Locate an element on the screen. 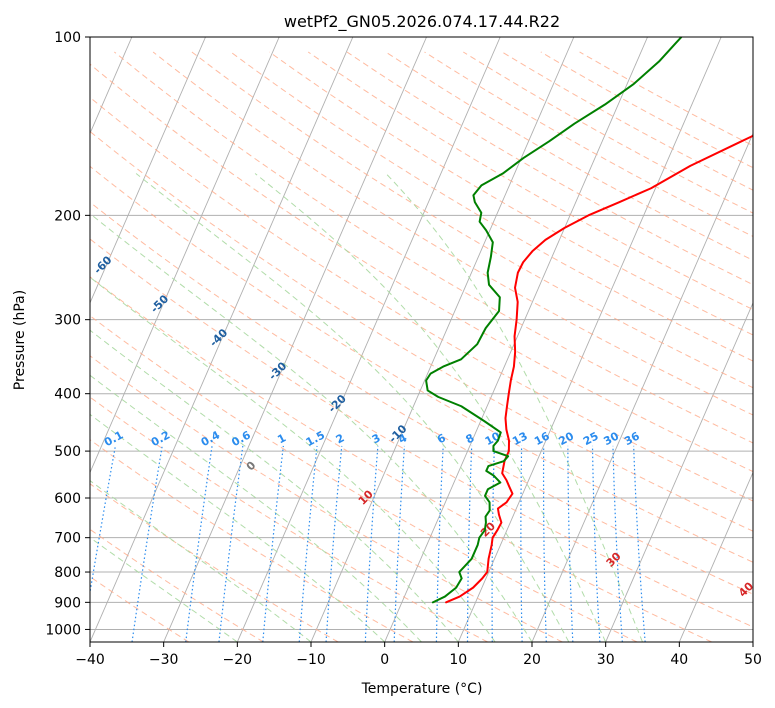 This screenshot has width=775, height=708. y-tick-label: 400 is located at coordinates (67, 395).